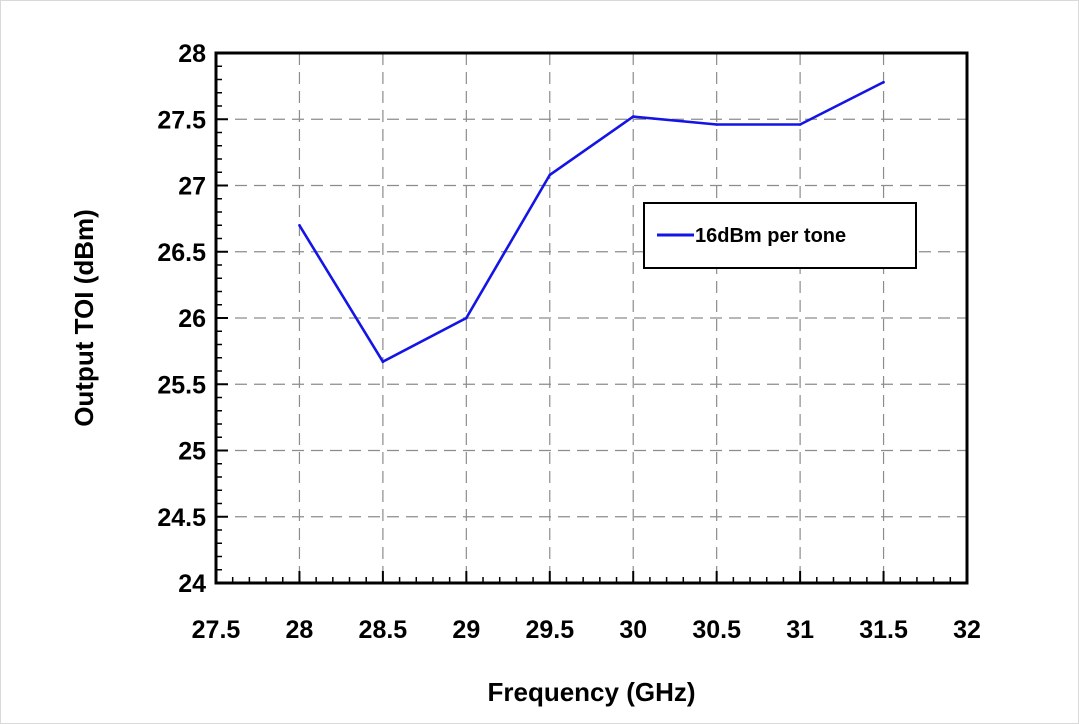  Describe the element at coordinates (883, 630) in the screenshot. I see `x-tick-label: 31.5` at that location.